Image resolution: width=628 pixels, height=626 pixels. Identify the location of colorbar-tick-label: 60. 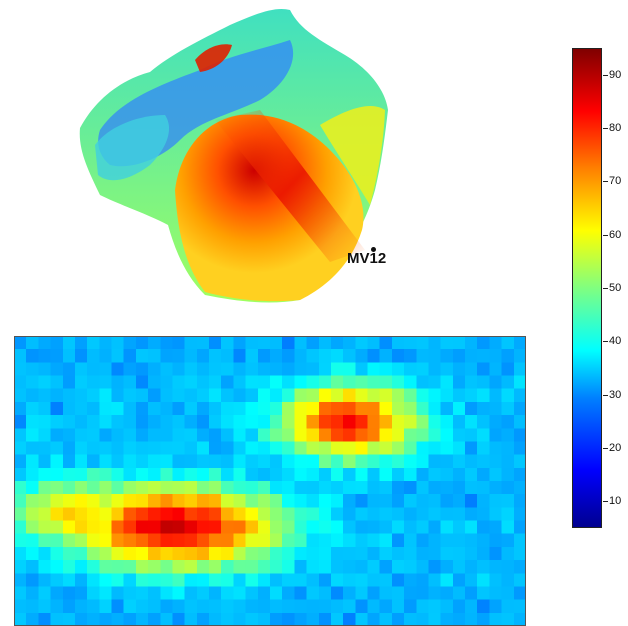
(615, 234).